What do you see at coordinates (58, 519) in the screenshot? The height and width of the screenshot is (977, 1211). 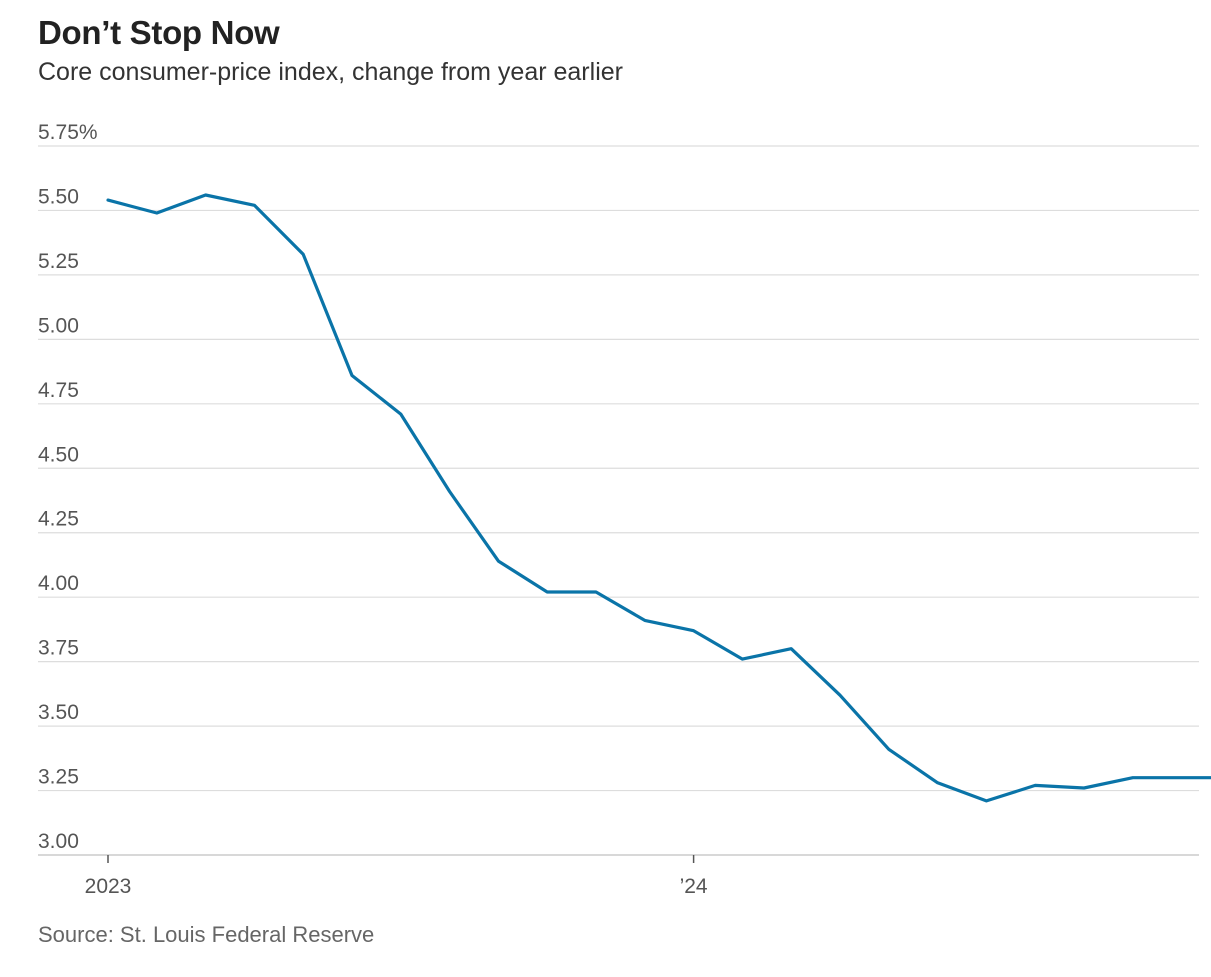 I see `y-tick-label: 4.25` at bounding box center [58, 519].